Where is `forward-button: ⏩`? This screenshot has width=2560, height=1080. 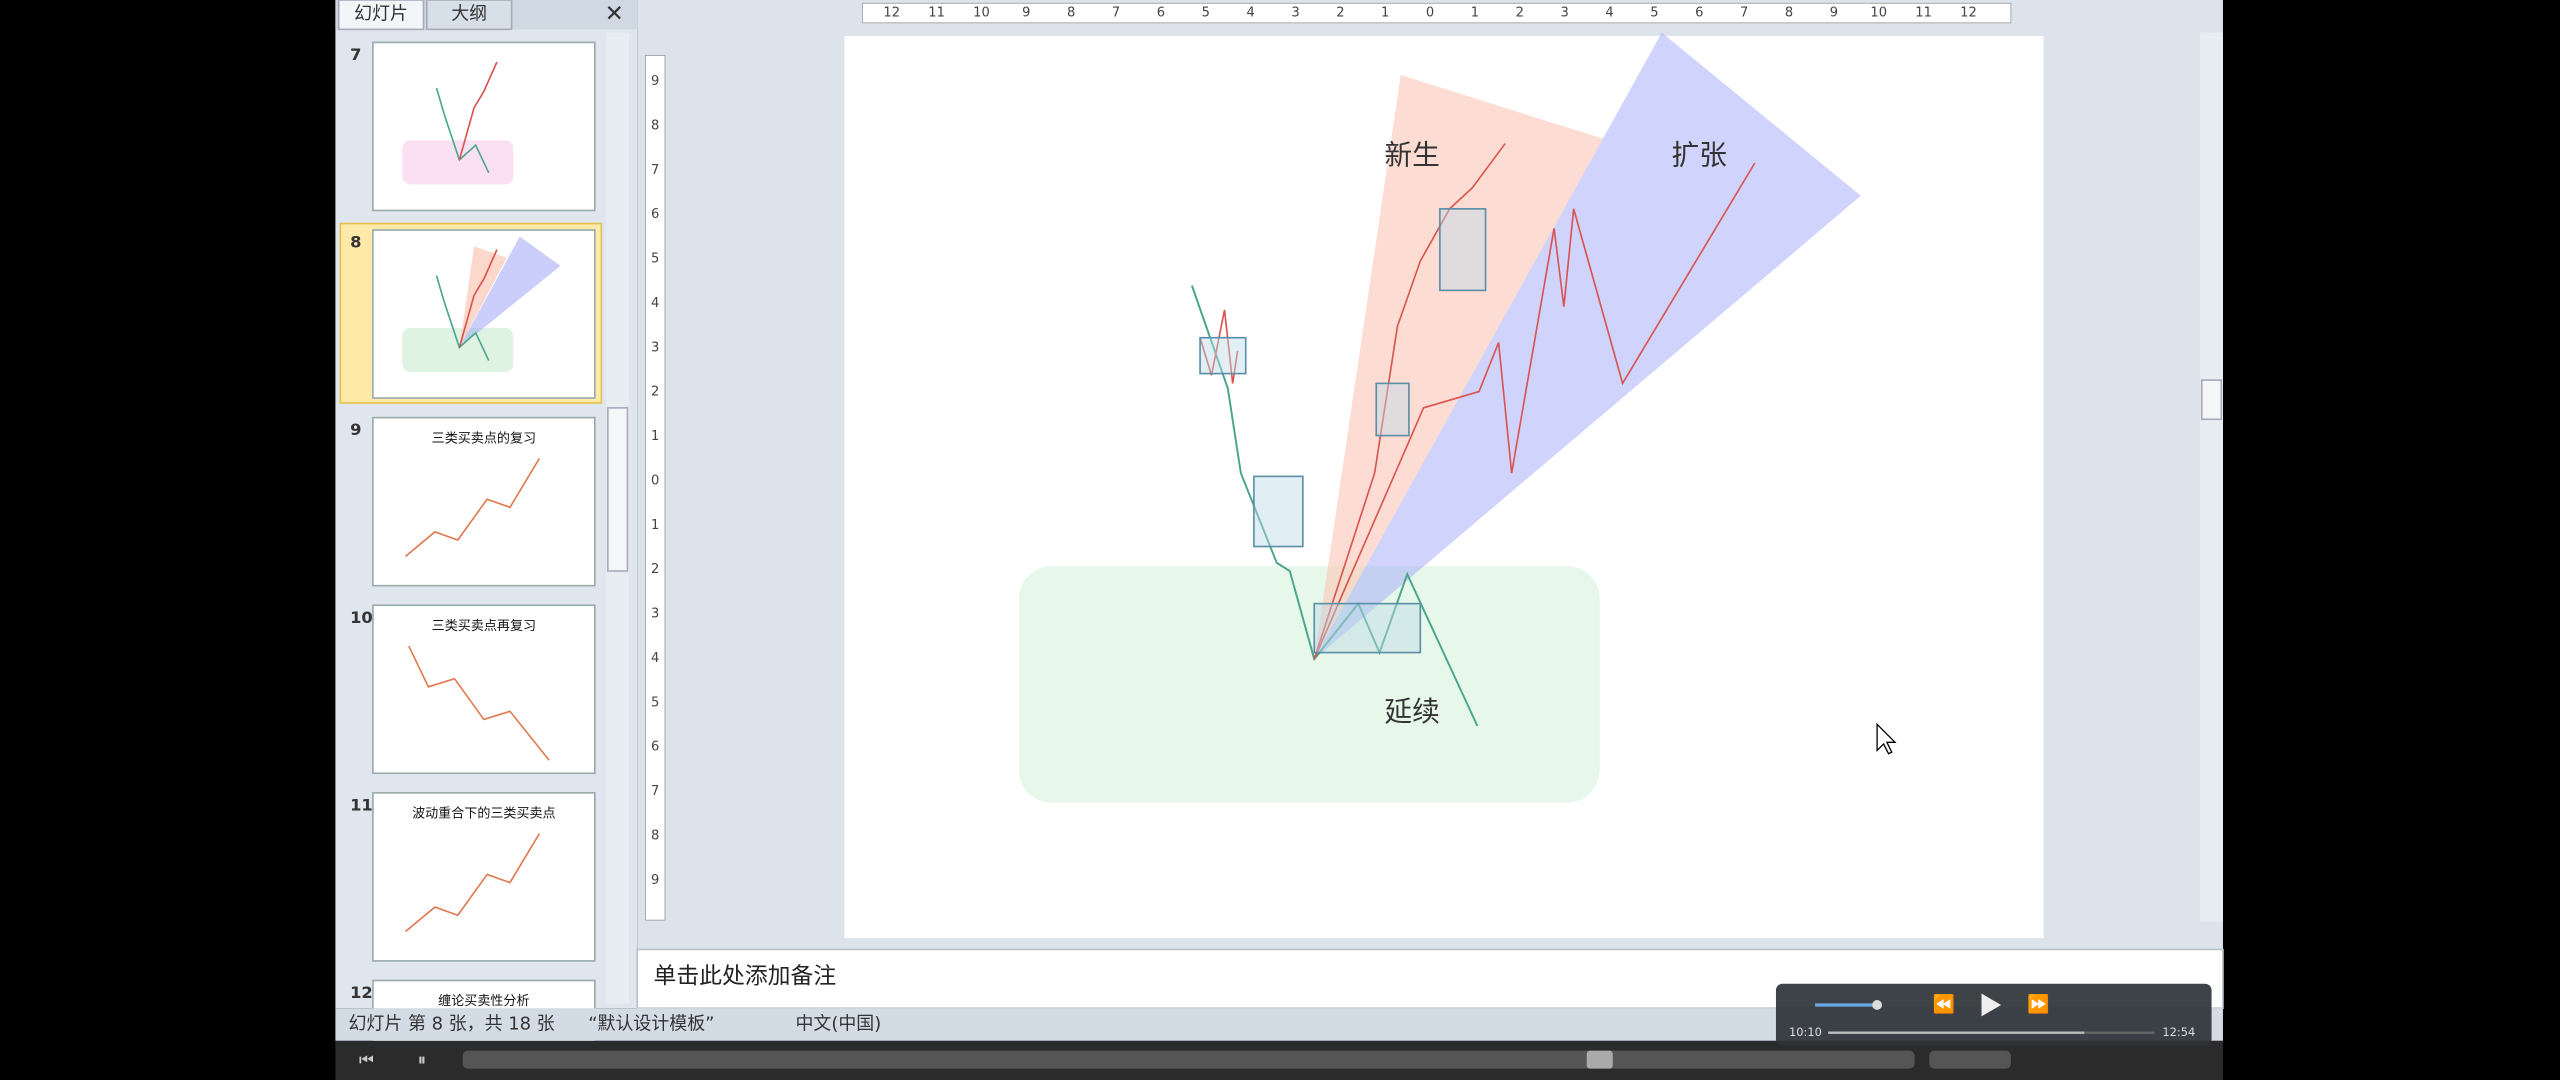 forward-button: ⏩ is located at coordinates (2038, 1004).